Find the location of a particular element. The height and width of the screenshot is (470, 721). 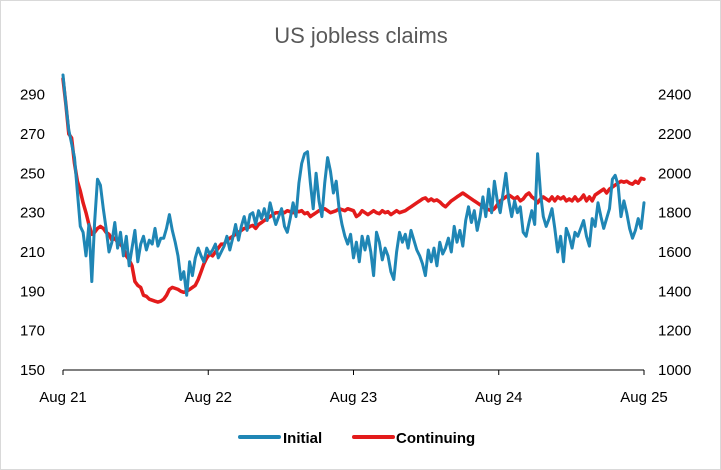

left-tick-label: 150 is located at coordinates (32, 370).